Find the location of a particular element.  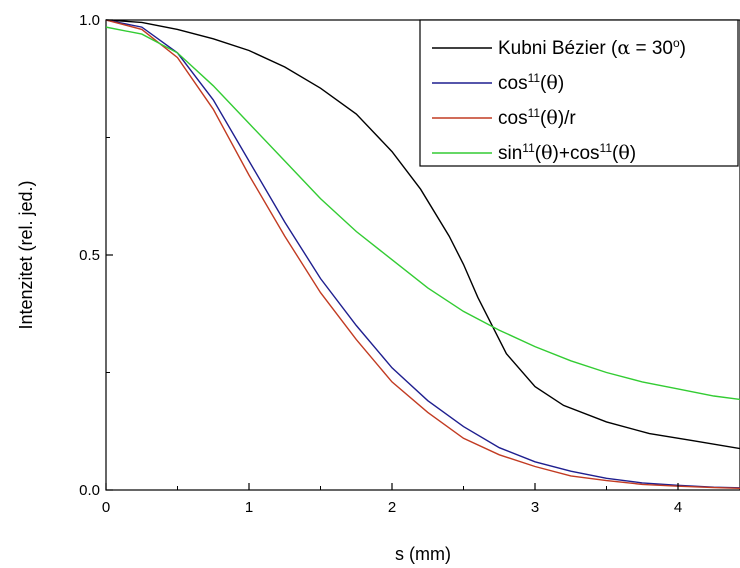

y-tick-label-0: 0.0 is located at coordinates (89, 490).